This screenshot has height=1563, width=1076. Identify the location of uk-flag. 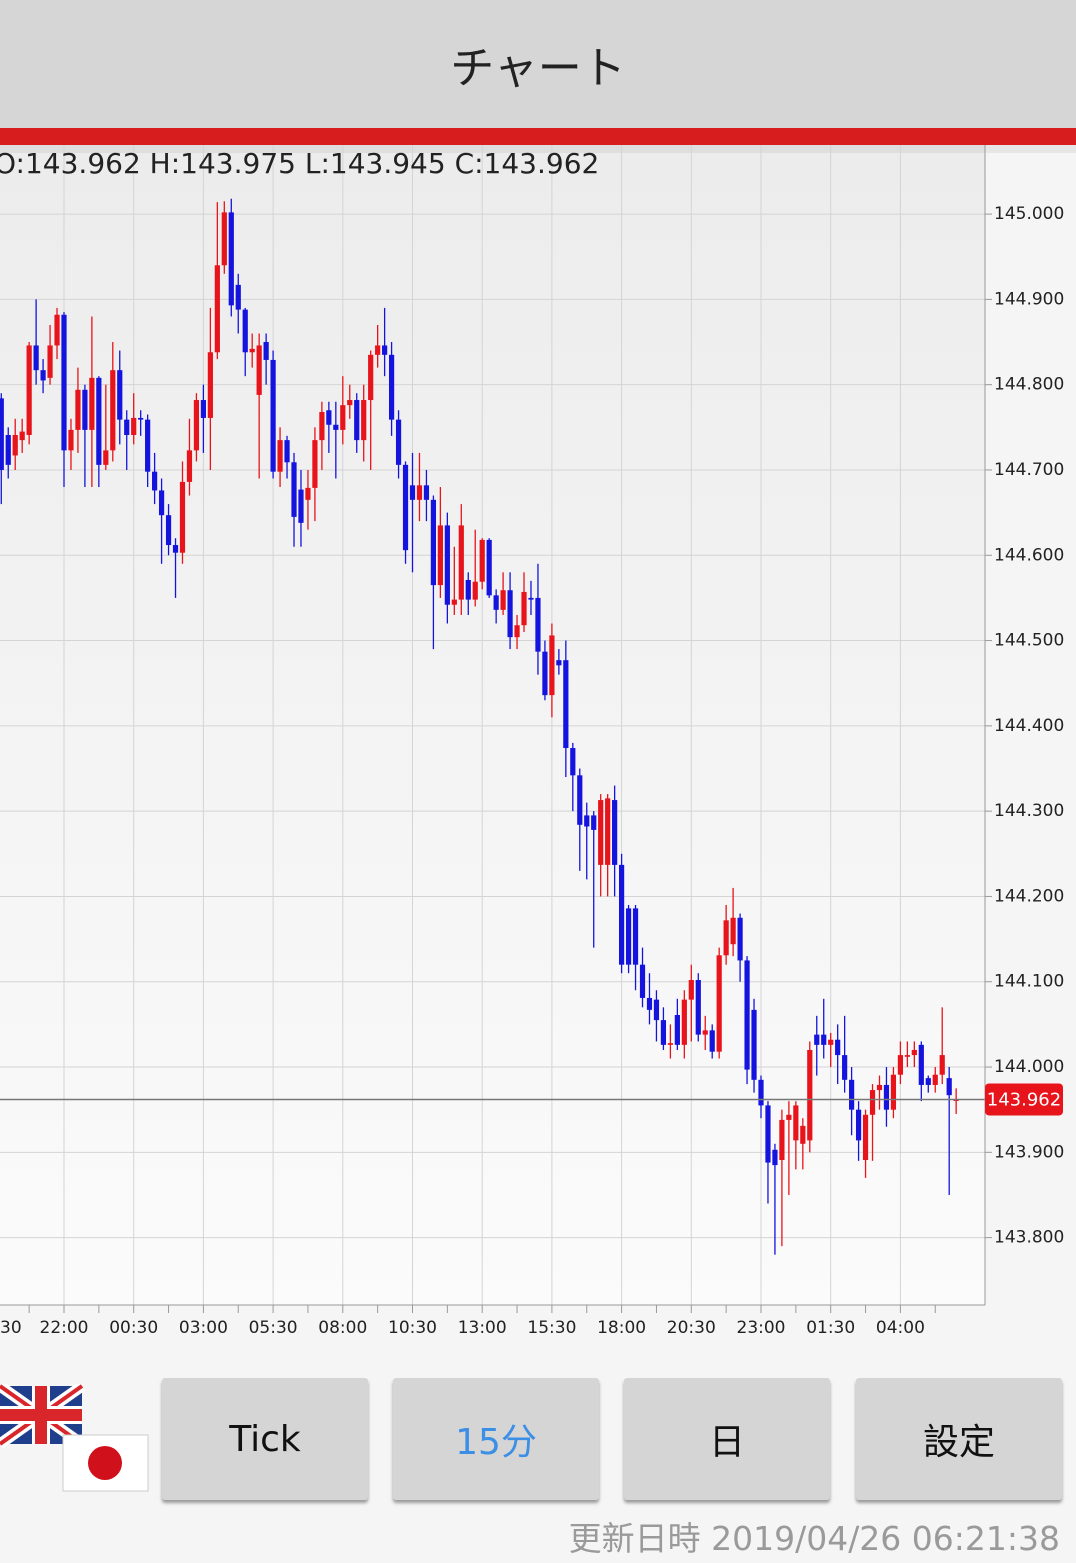
(43, 1416).